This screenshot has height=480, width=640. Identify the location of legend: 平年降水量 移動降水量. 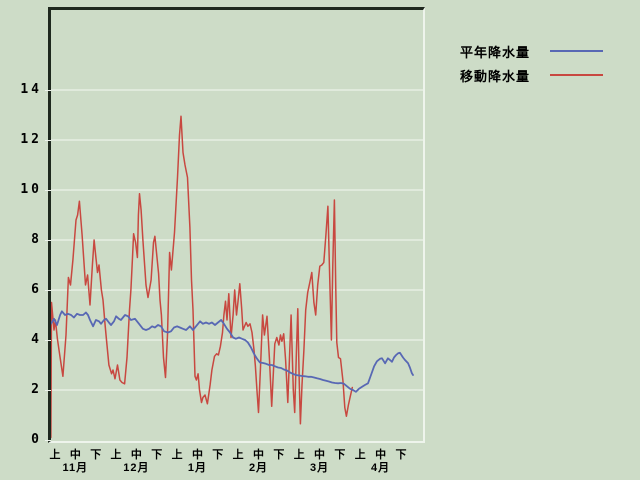
(540, 64).